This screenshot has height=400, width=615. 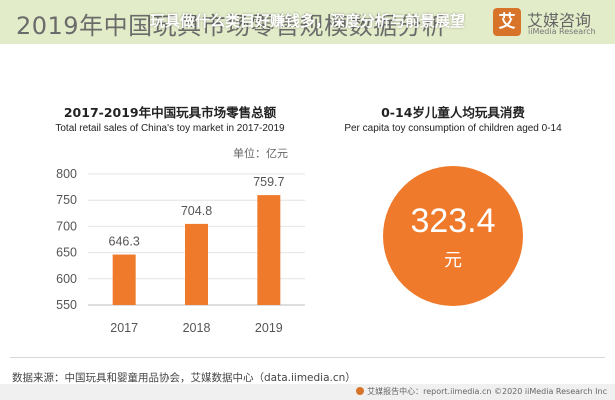 I want to click on x-tick-label: 2018, so click(x=197, y=328).